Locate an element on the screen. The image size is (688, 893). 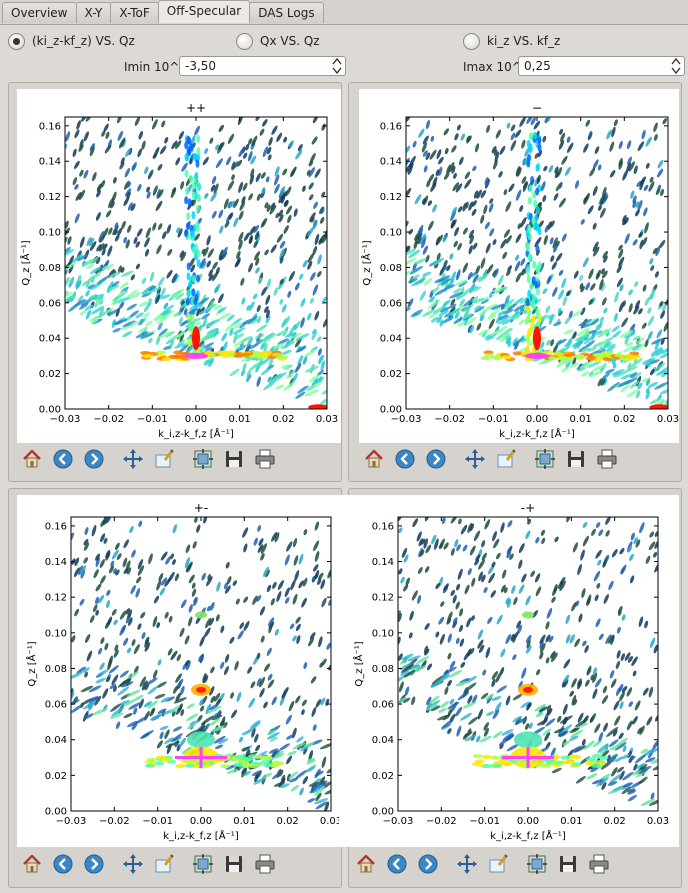
imax-spinbox: 0,25 is located at coordinates (601, 66).